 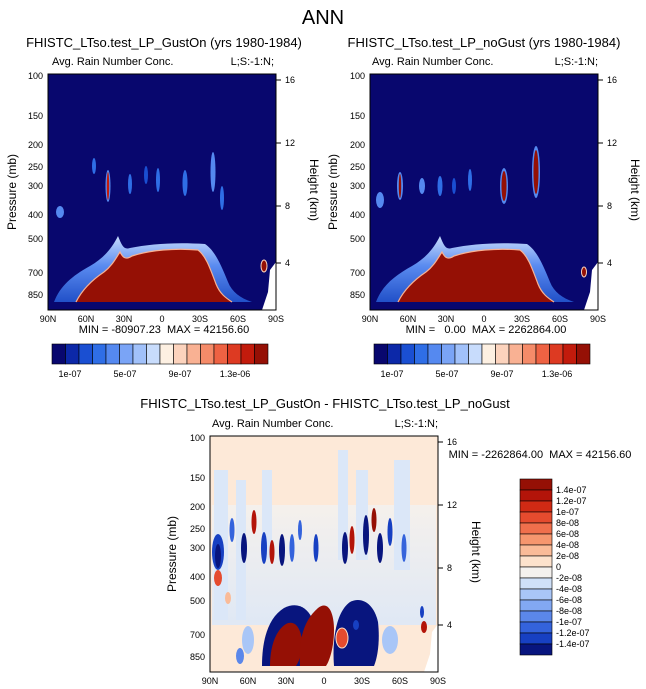 What do you see at coordinates (536, 567) in the screenshot?
I see `colorbar-difference` at bounding box center [536, 567].